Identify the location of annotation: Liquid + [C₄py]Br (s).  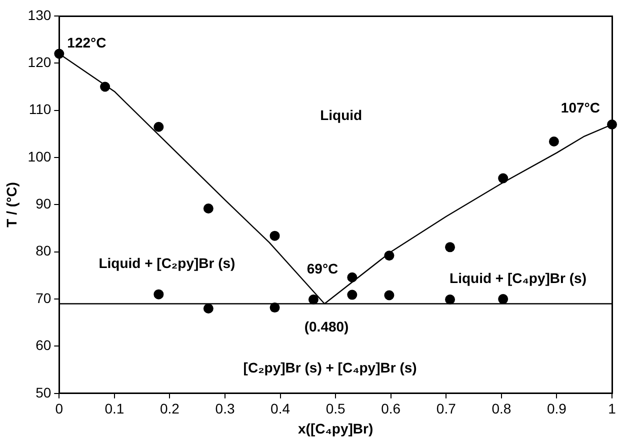
(518, 278).